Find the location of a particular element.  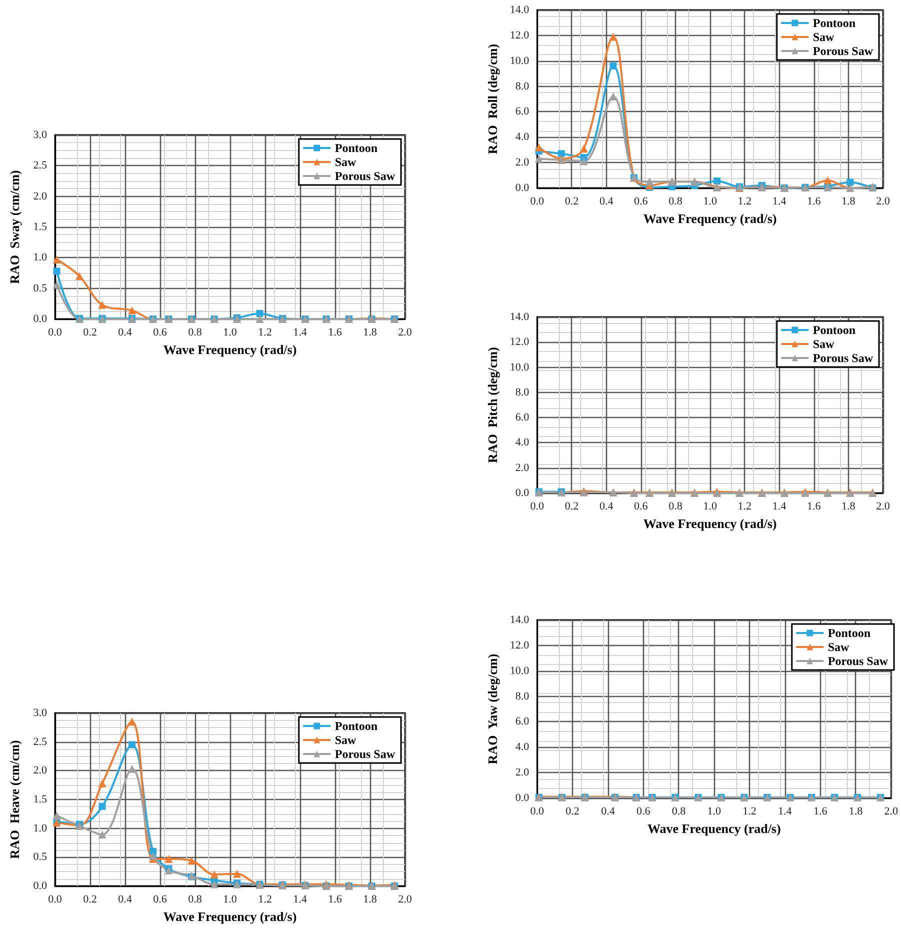

y-axis-title: RAO Pitch (deg/cm) is located at coordinates (492, 405).